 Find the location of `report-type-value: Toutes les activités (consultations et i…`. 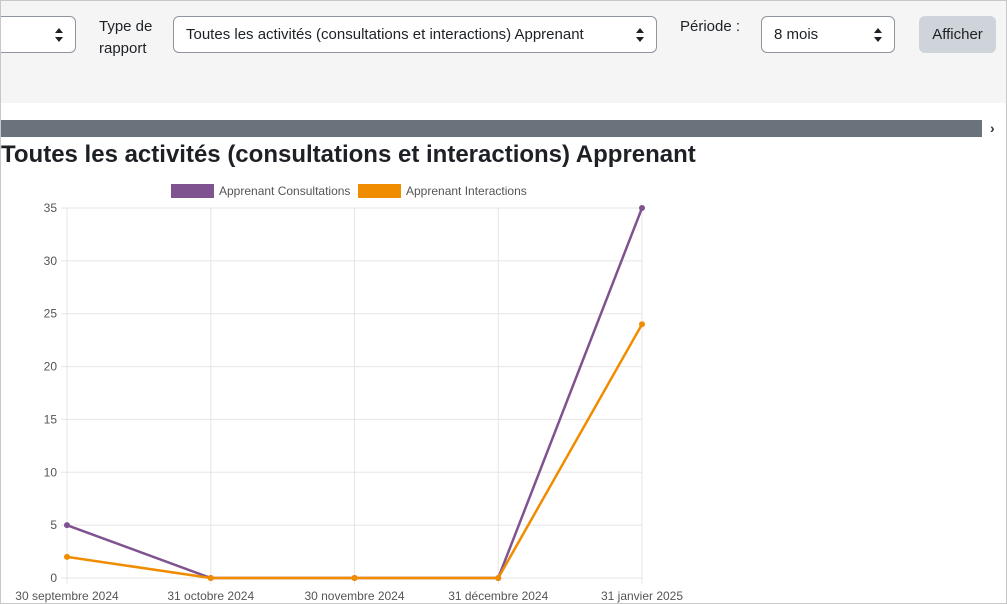

report-type-value: Toutes les activités (consultations et i… is located at coordinates (385, 34).